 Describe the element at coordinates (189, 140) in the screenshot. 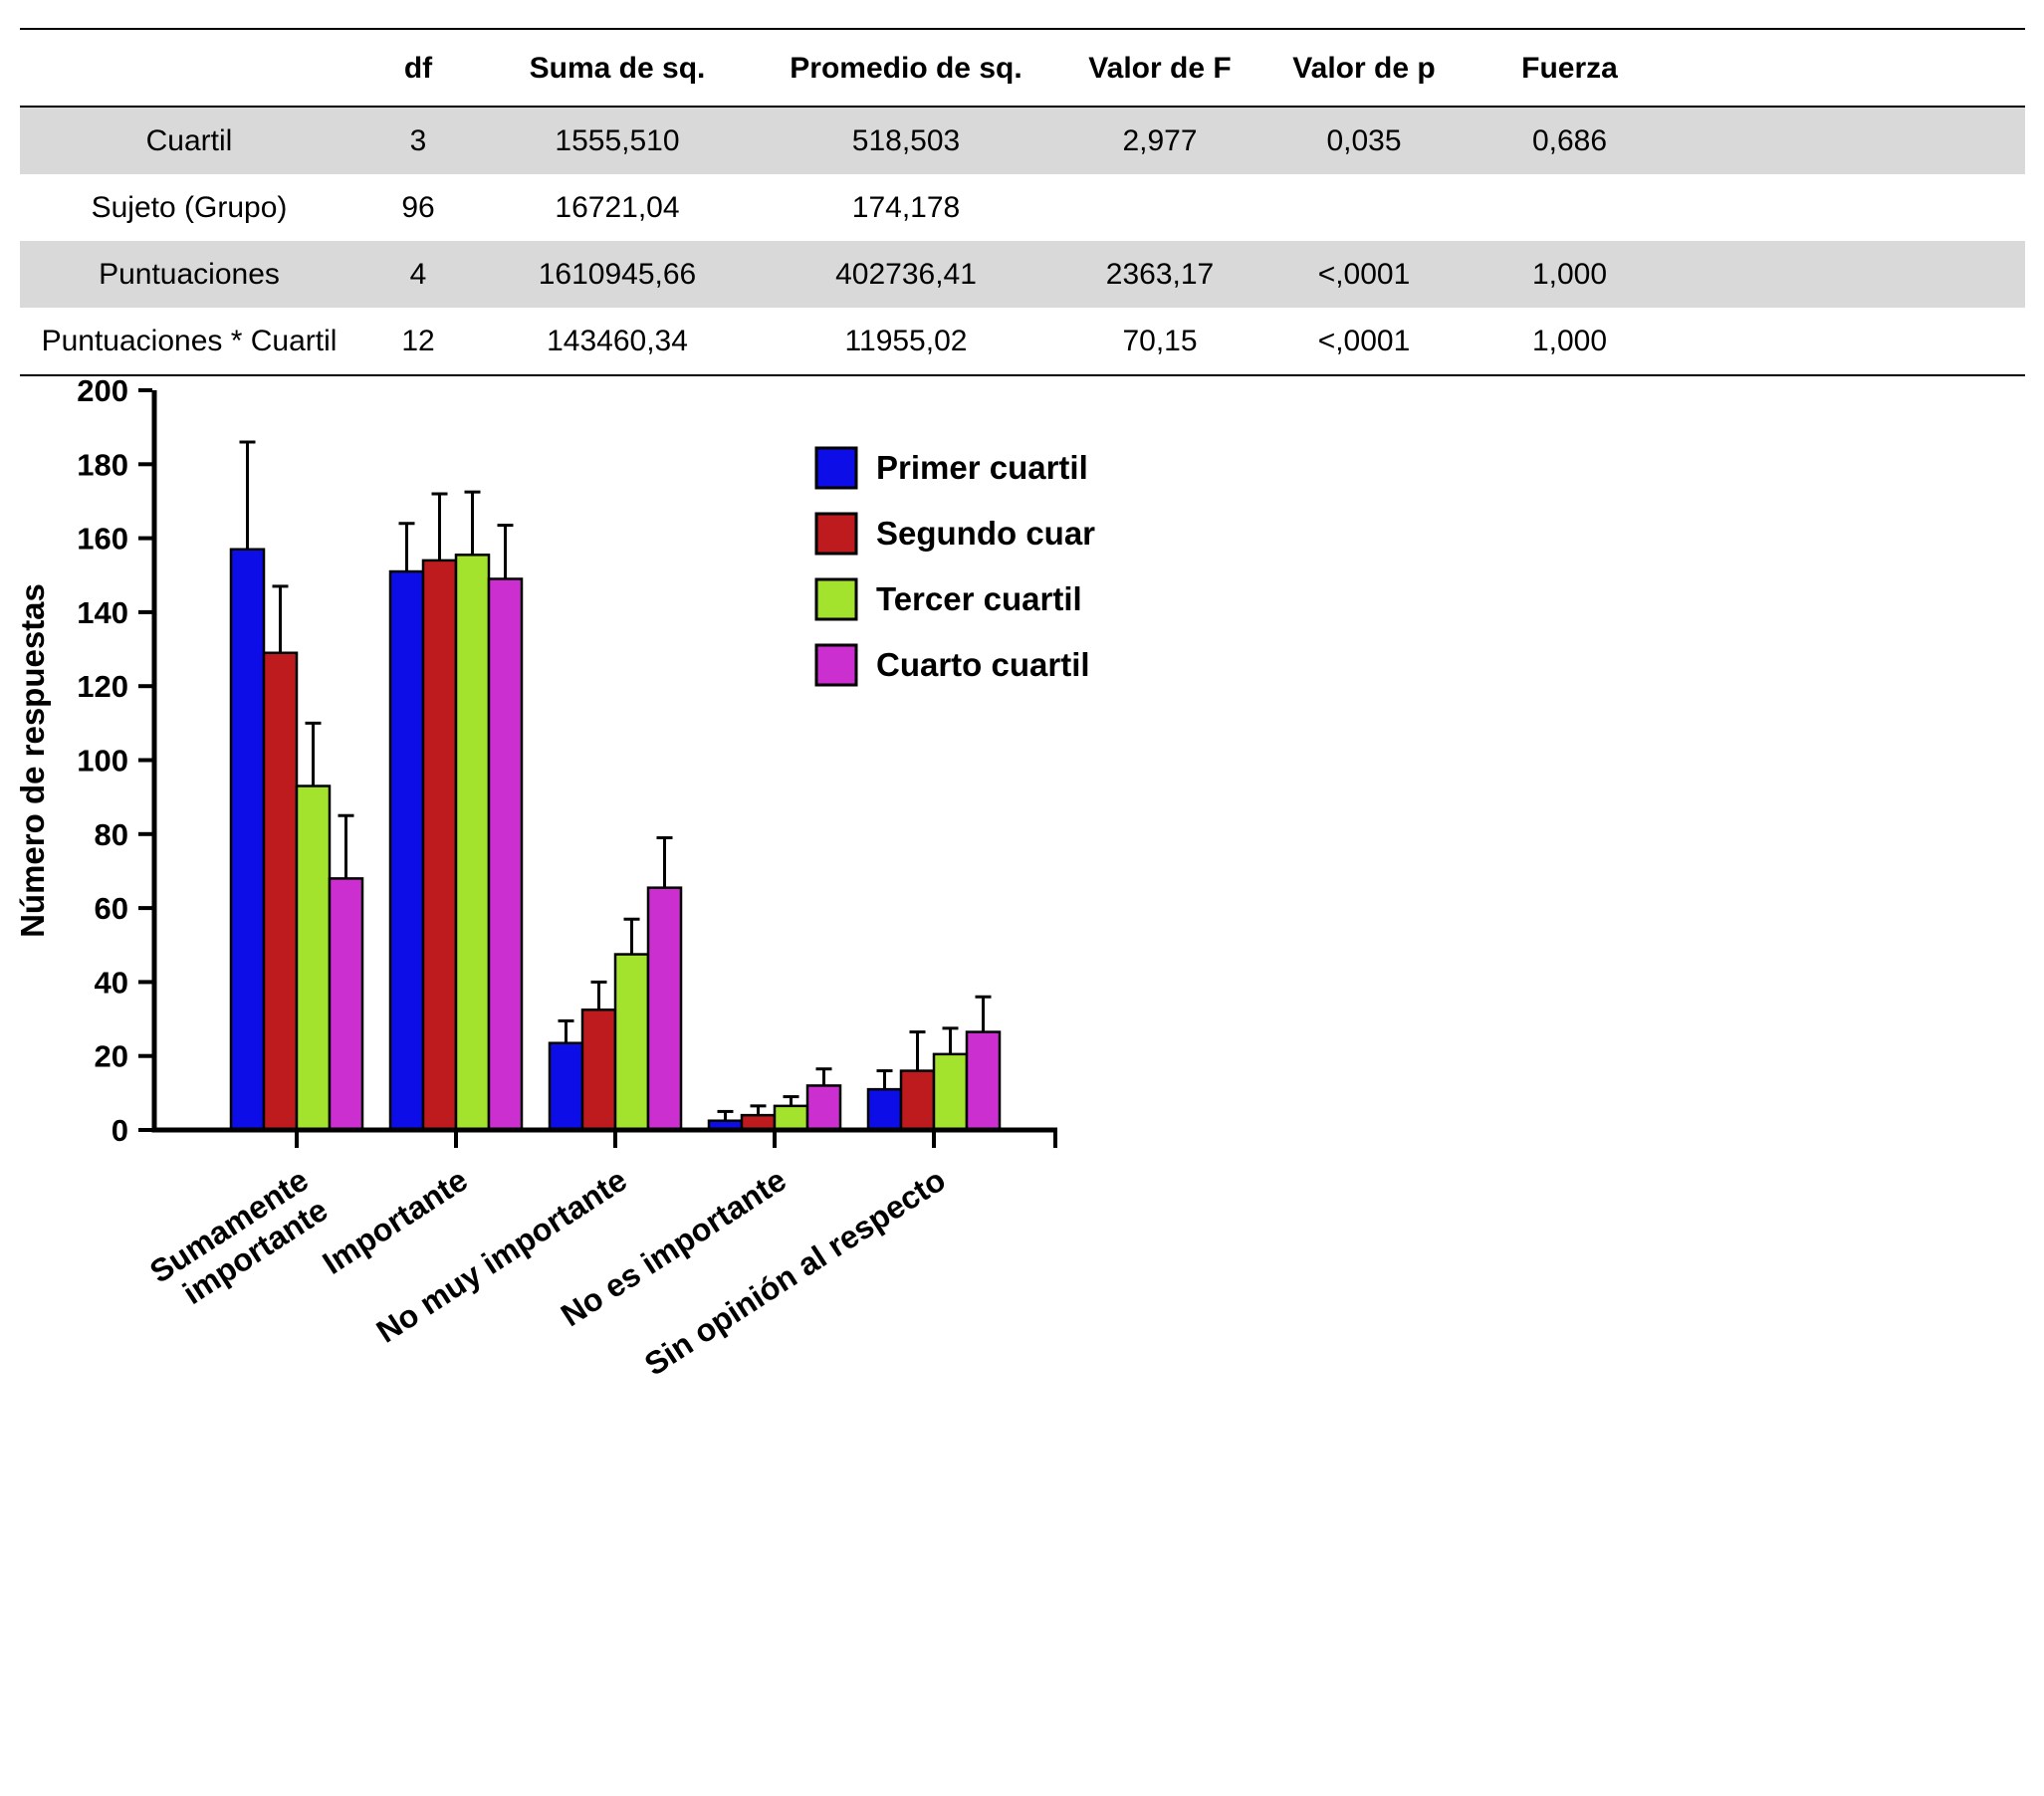

I see `row-label-cell: Cuartil` at that location.